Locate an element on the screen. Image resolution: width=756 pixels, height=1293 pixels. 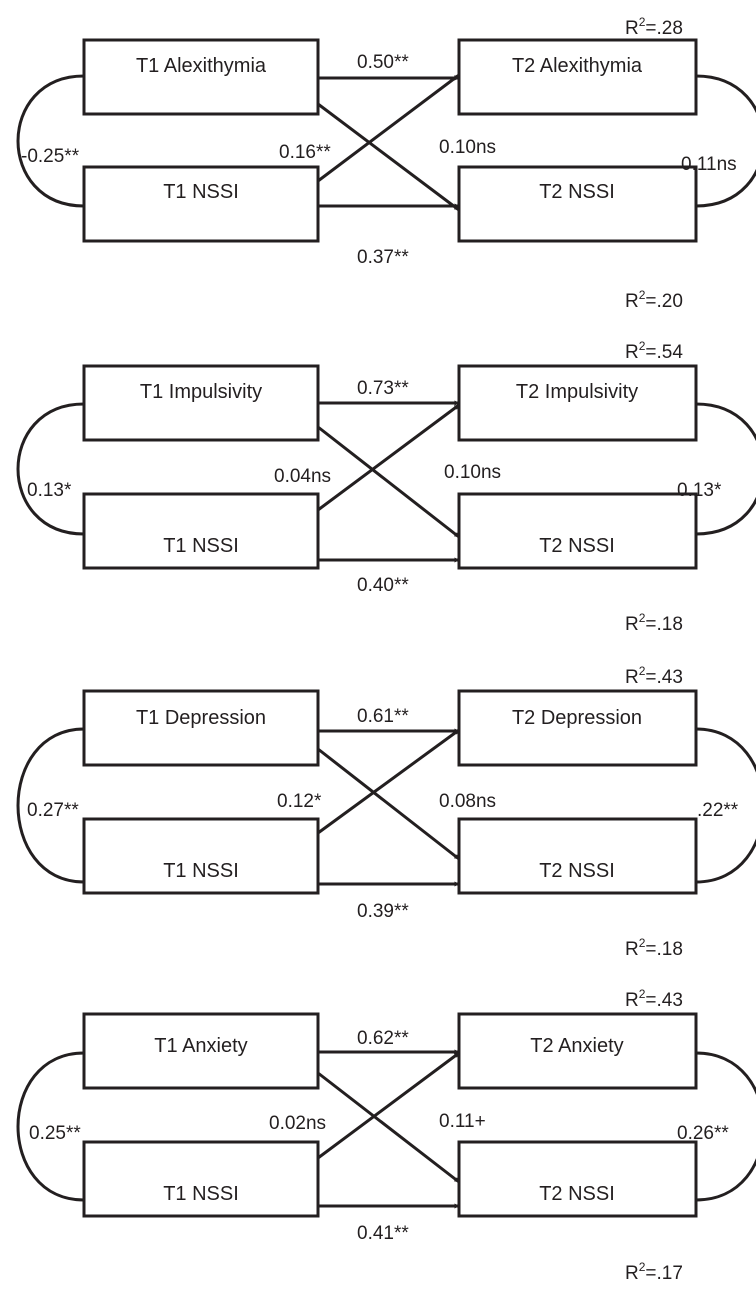
path-label-nssi: 0.41** is located at coordinates (383, 1233).